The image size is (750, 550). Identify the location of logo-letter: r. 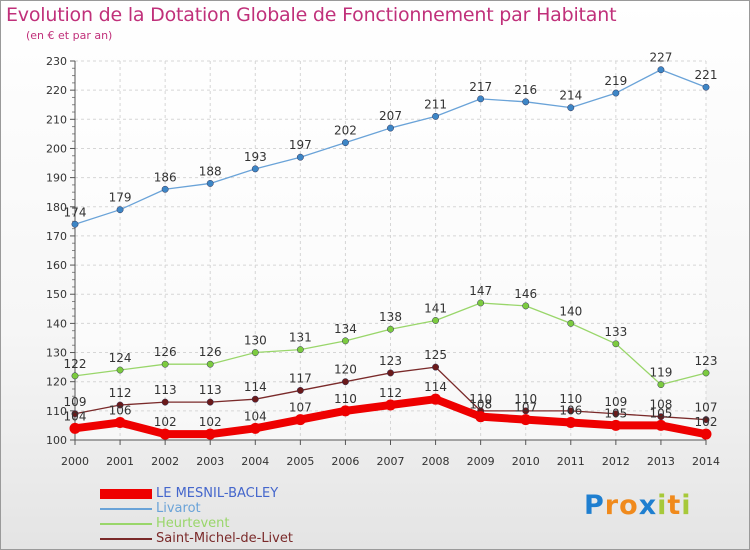
(612, 505).